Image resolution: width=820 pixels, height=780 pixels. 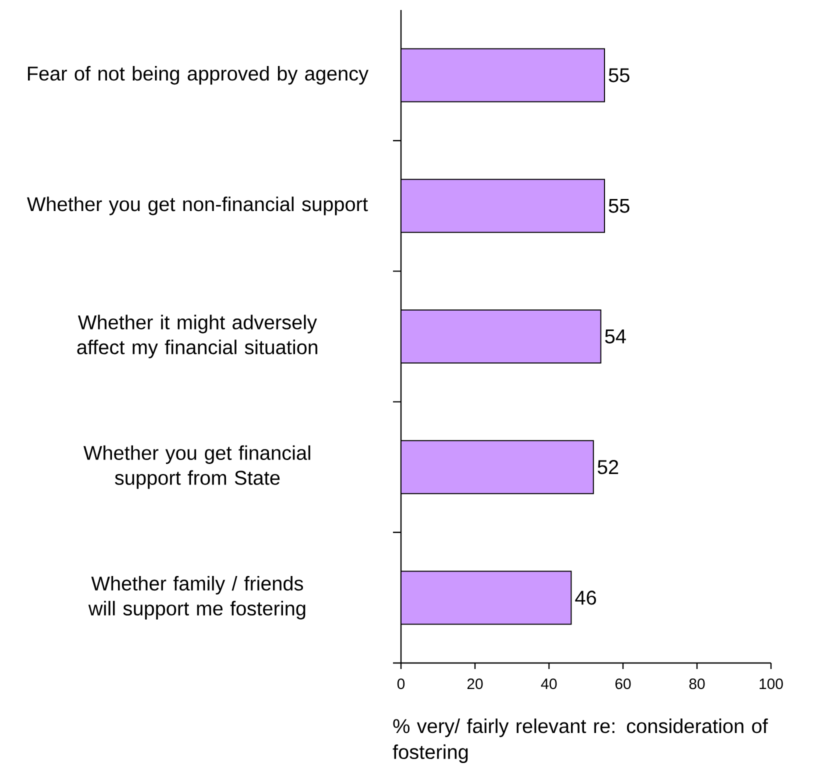 What do you see at coordinates (198, 75) in the screenshot?
I see `y-tick-label: Fear of not being approved by agency` at bounding box center [198, 75].